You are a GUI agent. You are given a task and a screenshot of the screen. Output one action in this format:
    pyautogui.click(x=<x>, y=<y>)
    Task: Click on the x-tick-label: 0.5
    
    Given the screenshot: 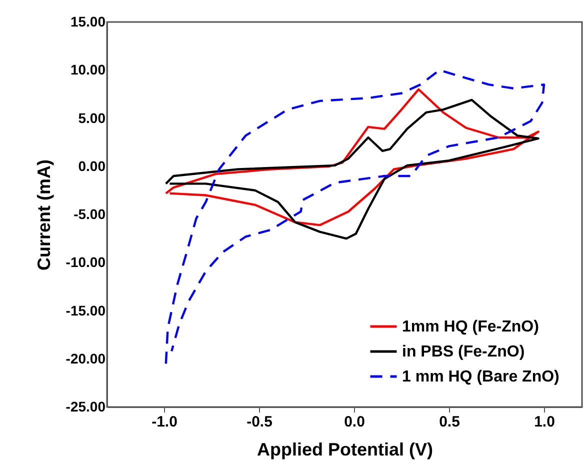 What is the action you would take?
    pyautogui.click(x=449, y=422)
    